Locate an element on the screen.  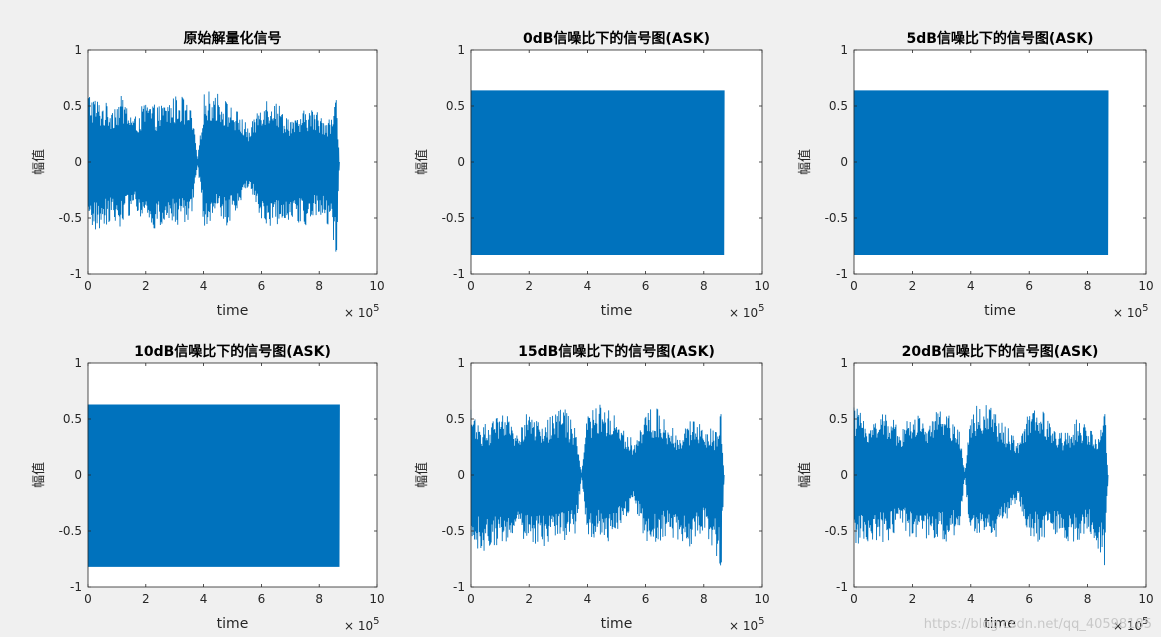
subplot-title: 5dB信噪比下的信号图(ASK) is located at coordinates (1000, 38).